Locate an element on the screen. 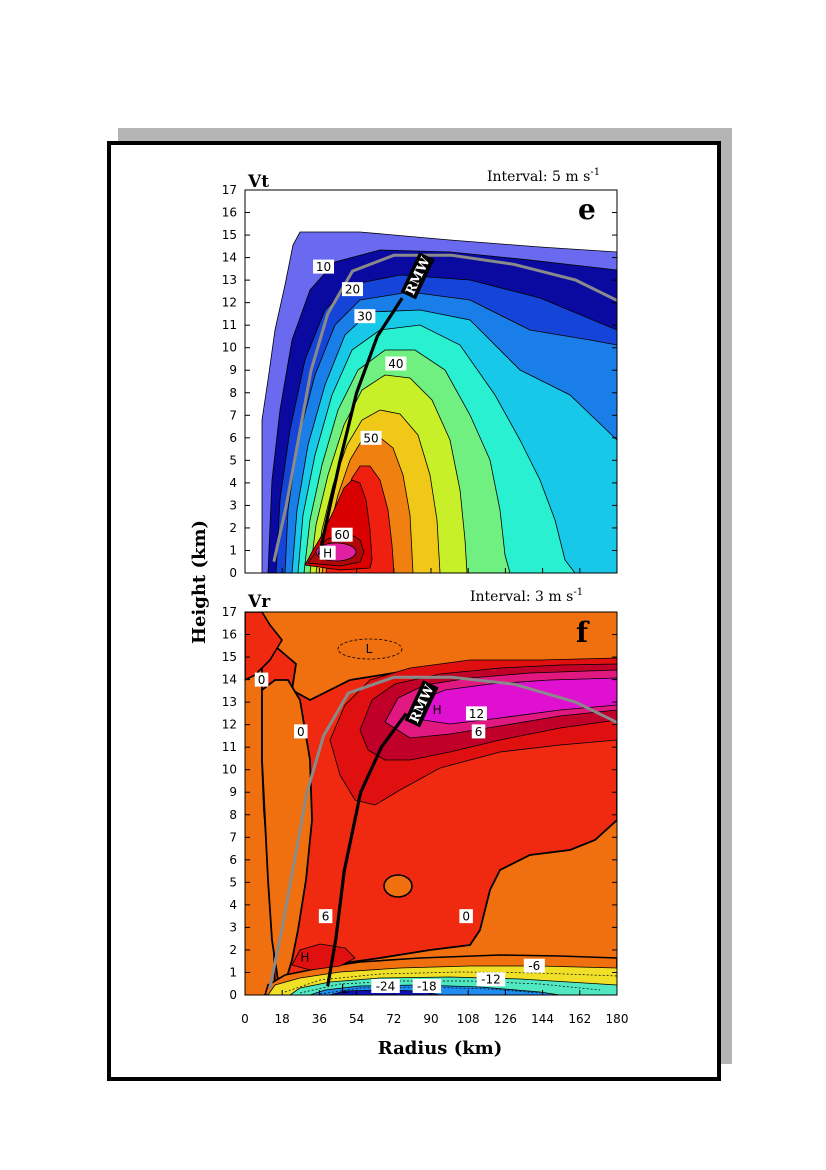 The image size is (826, 1170). panel-f-contour-label: -24 is located at coordinates (386, 986).